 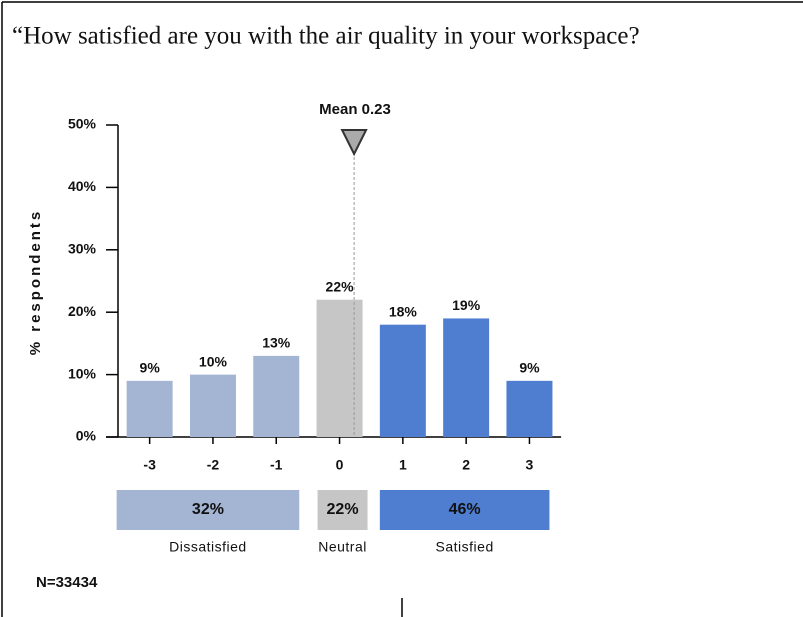 I want to click on n-label: N=33434, so click(x=67, y=582).